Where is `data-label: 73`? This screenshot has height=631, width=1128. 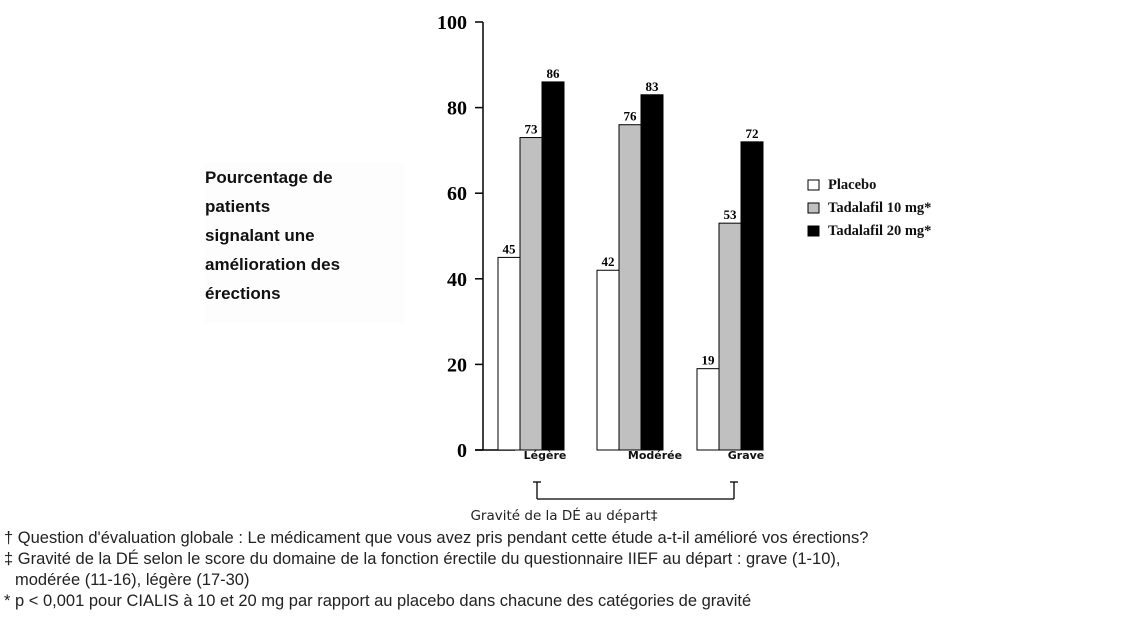 data-label: 73 is located at coordinates (532, 129).